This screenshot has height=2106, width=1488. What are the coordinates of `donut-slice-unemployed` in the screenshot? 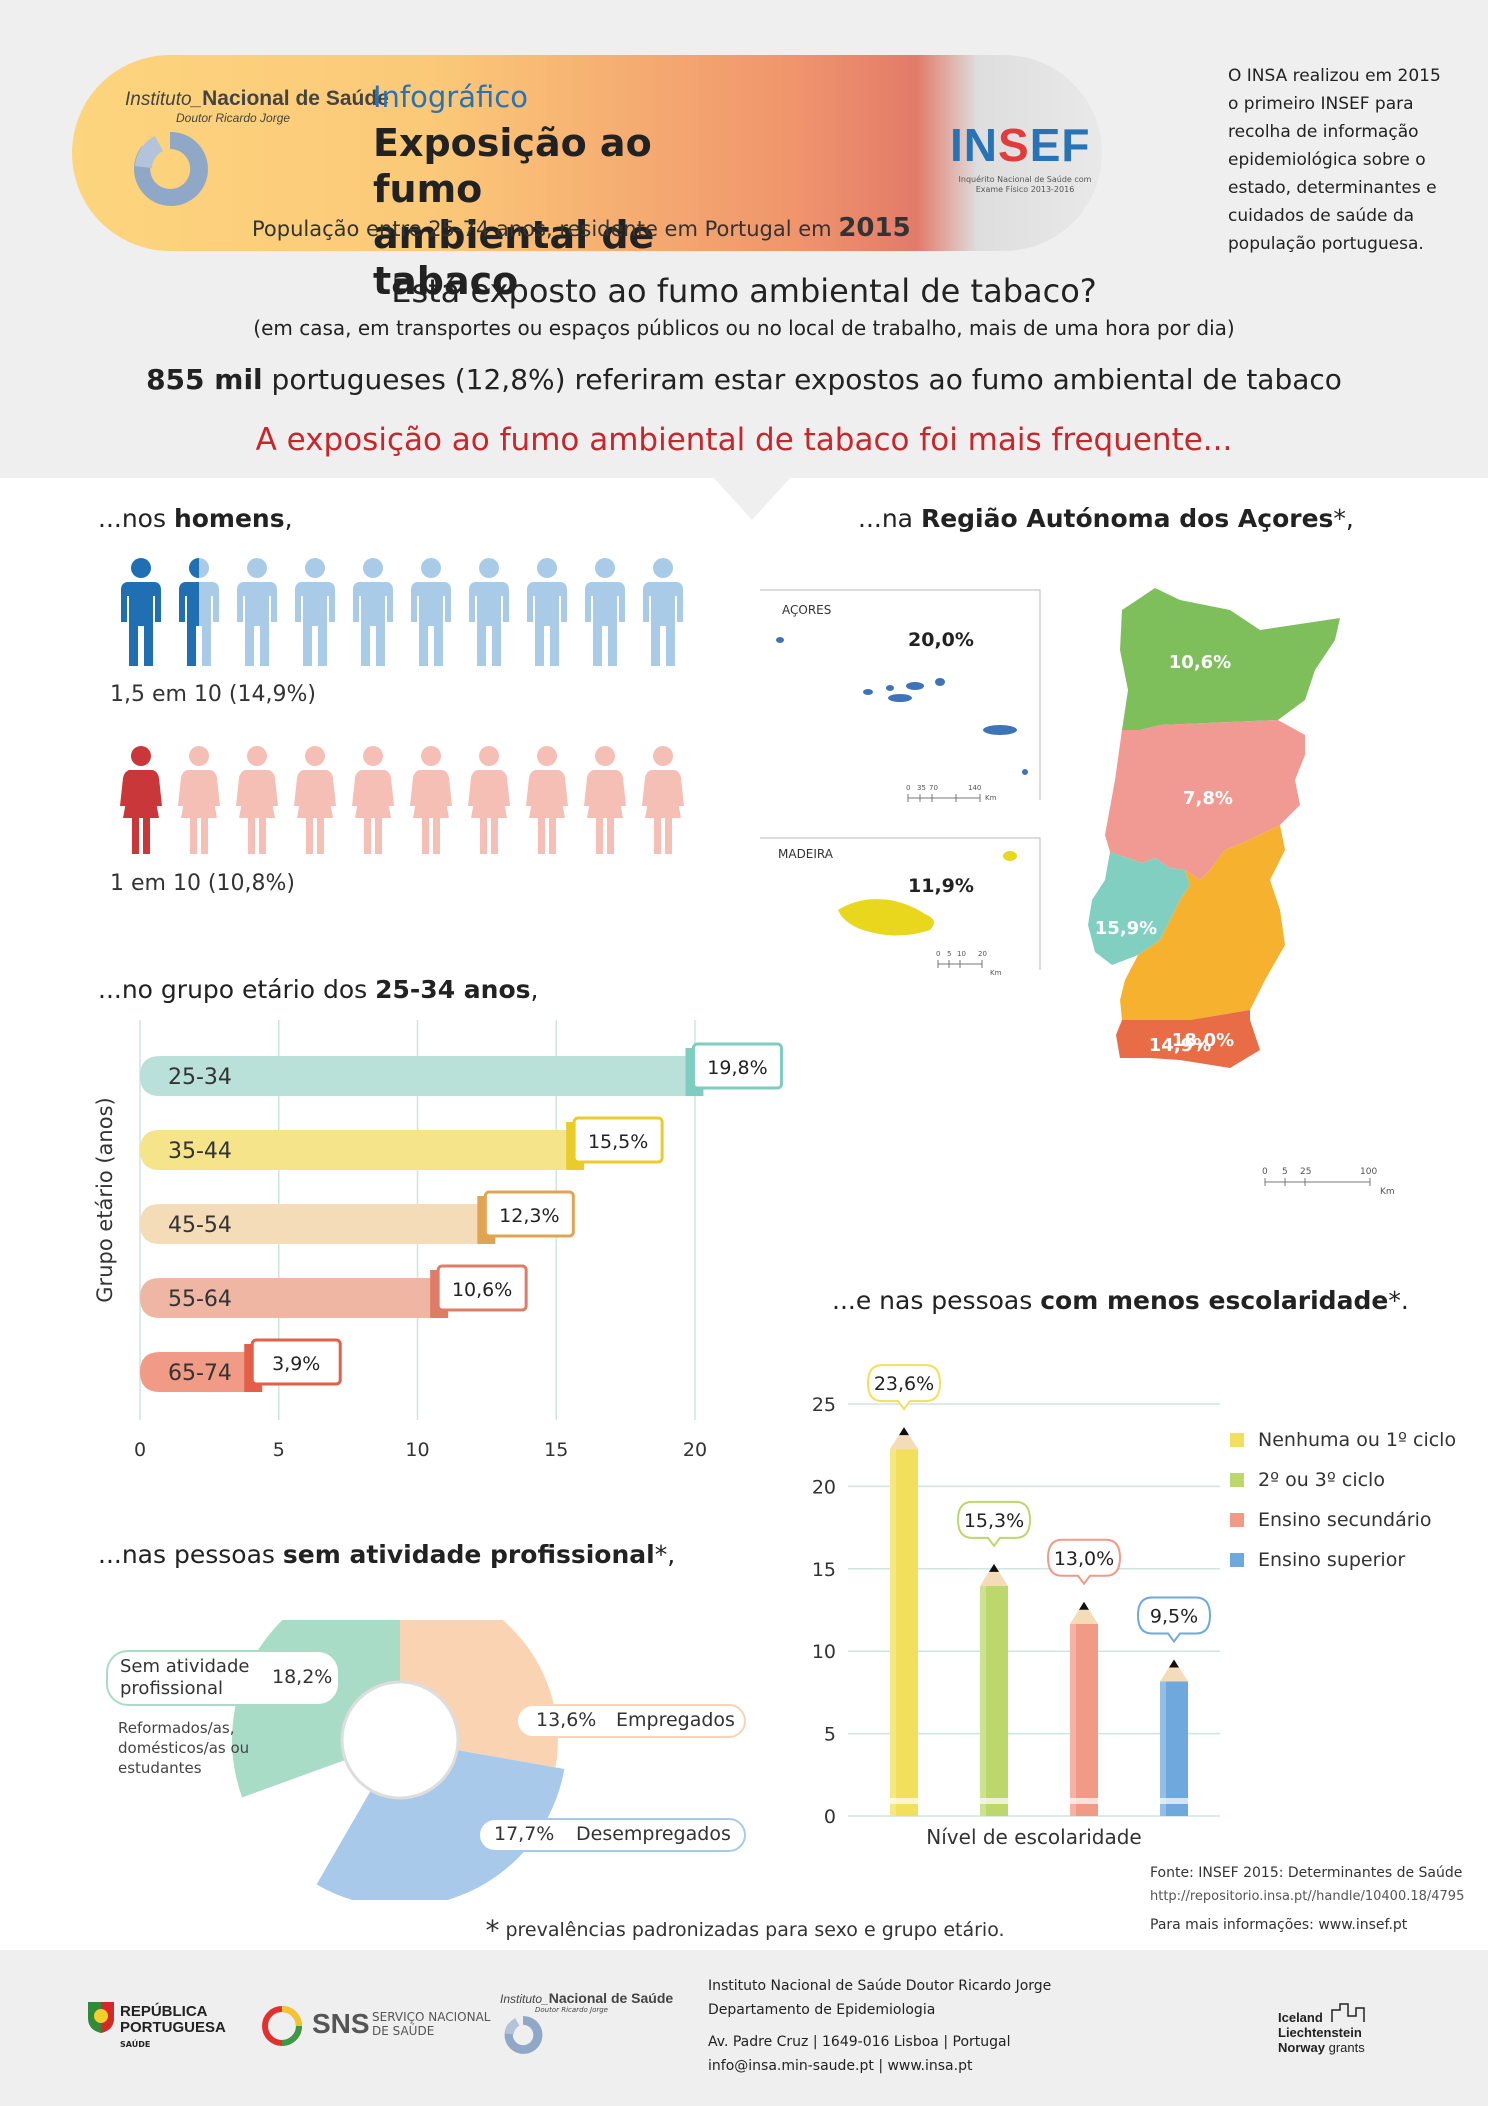 It's located at (440, 1824).